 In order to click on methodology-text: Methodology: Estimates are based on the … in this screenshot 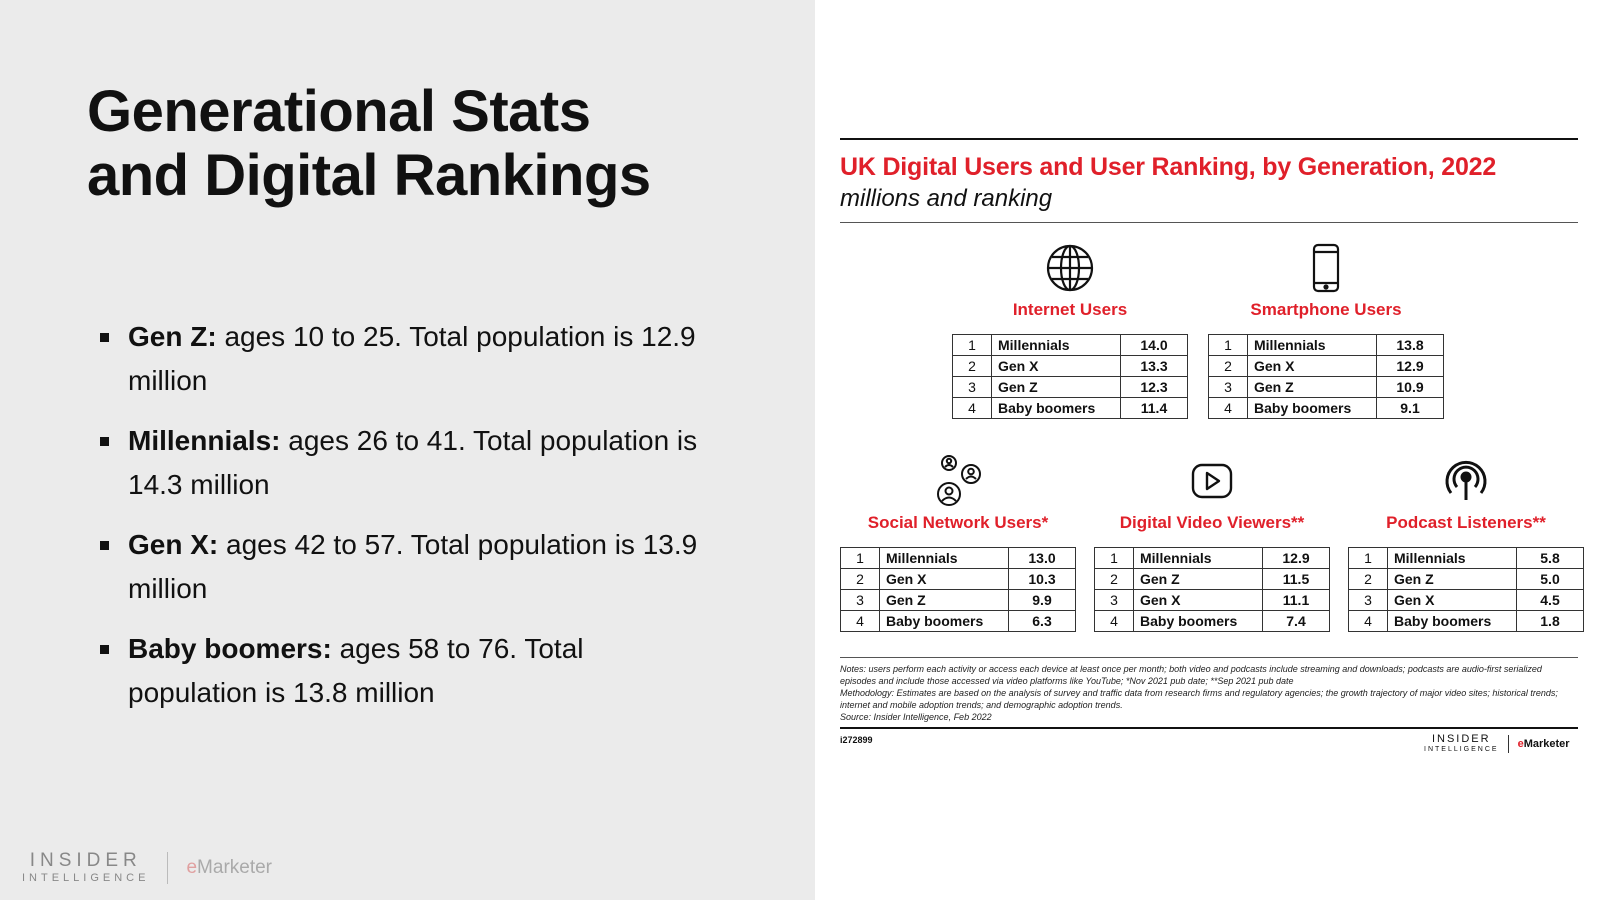, I will do `click(1199, 699)`.